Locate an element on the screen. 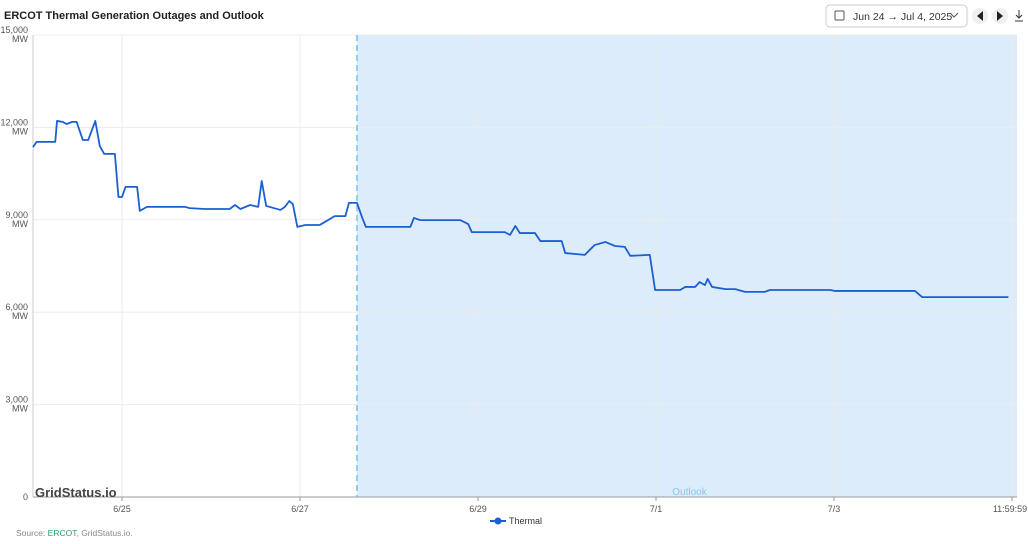 This screenshot has height=544, width=1028. y-tick-label-part: 15,000 is located at coordinates (14, 30).